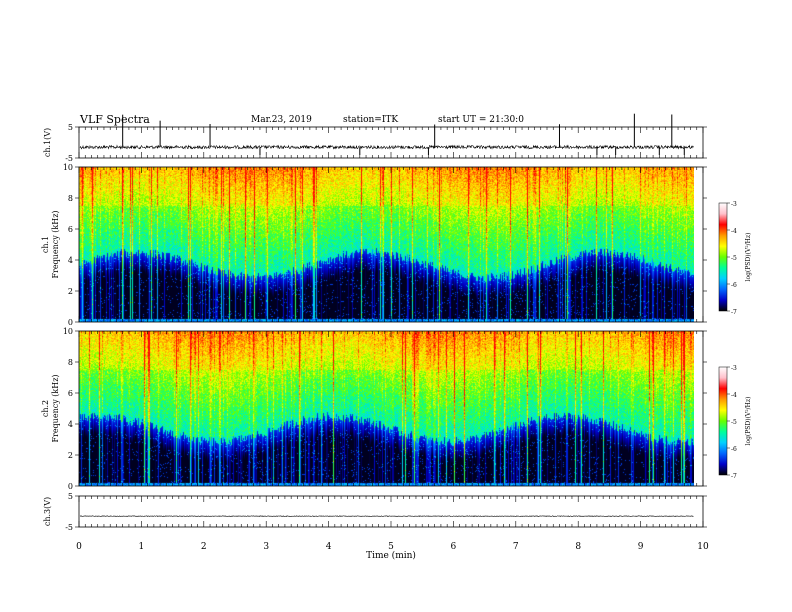 This screenshot has height=612, width=792. I want to click on ch2-spectrogram-colorbar-tick: -5, so click(734, 422).